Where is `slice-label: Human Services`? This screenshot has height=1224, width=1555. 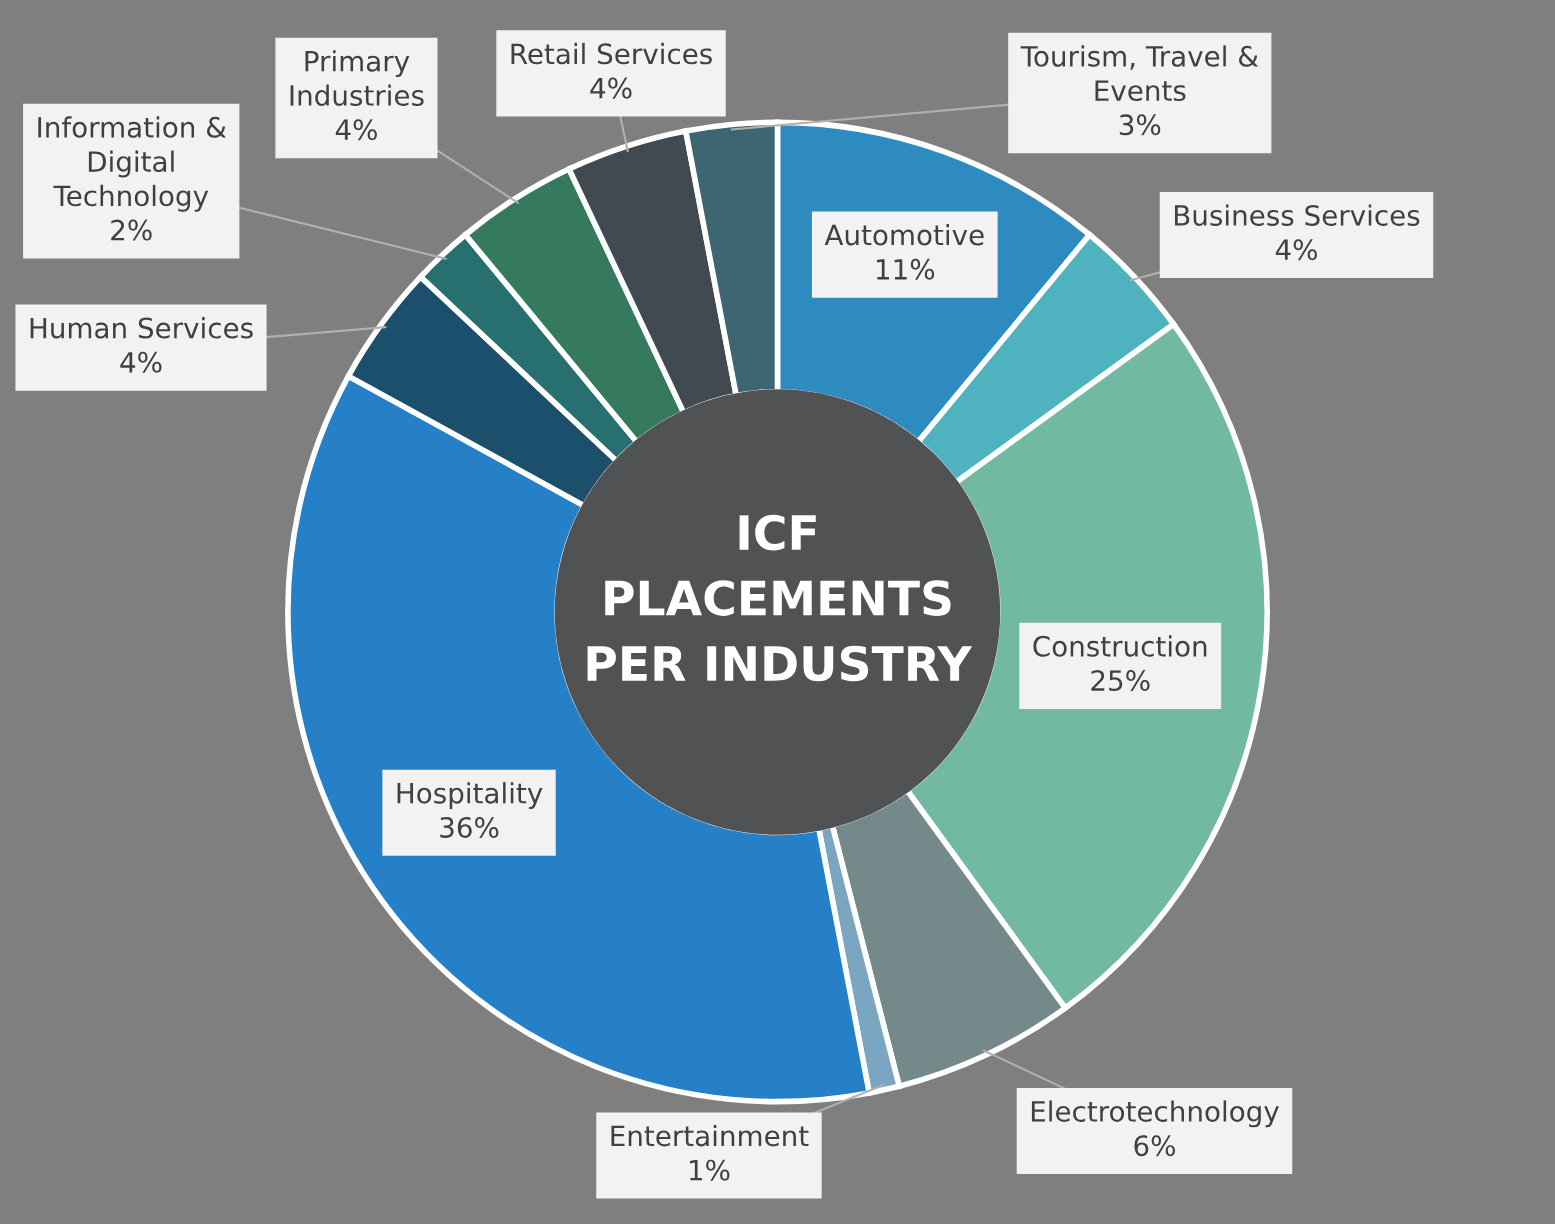 slice-label: Human Services is located at coordinates (141, 328).